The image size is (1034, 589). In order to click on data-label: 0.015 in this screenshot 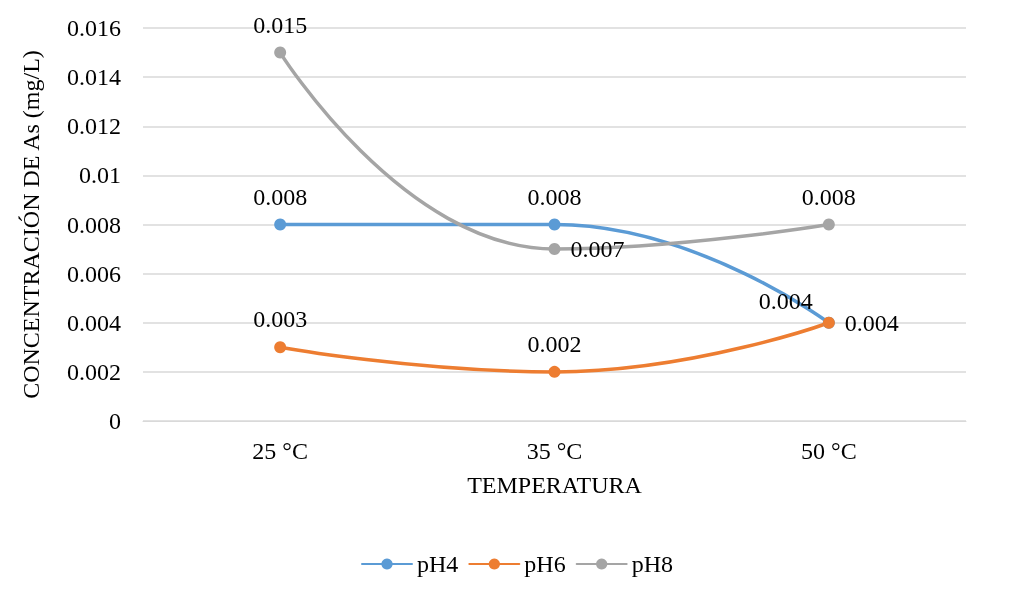, I will do `click(280, 24)`.